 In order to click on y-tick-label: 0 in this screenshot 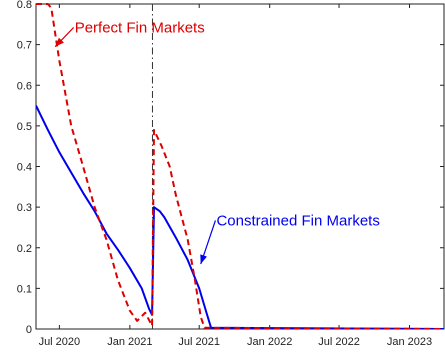, I will do `click(29, 330)`.